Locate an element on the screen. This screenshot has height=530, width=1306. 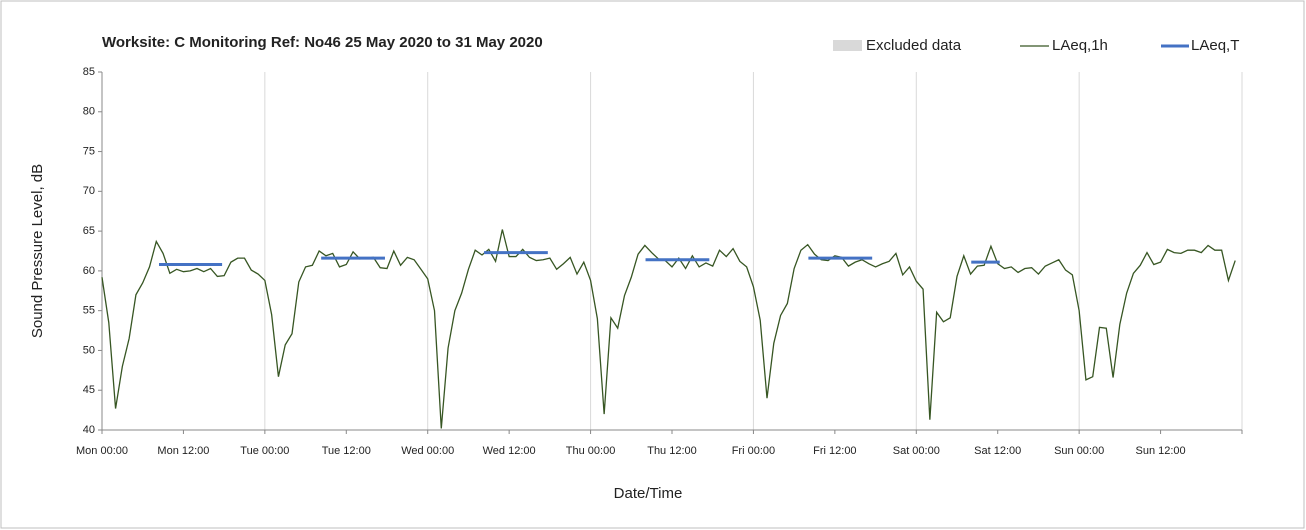
y-tick-label: 60 is located at coordinates (89, 271).